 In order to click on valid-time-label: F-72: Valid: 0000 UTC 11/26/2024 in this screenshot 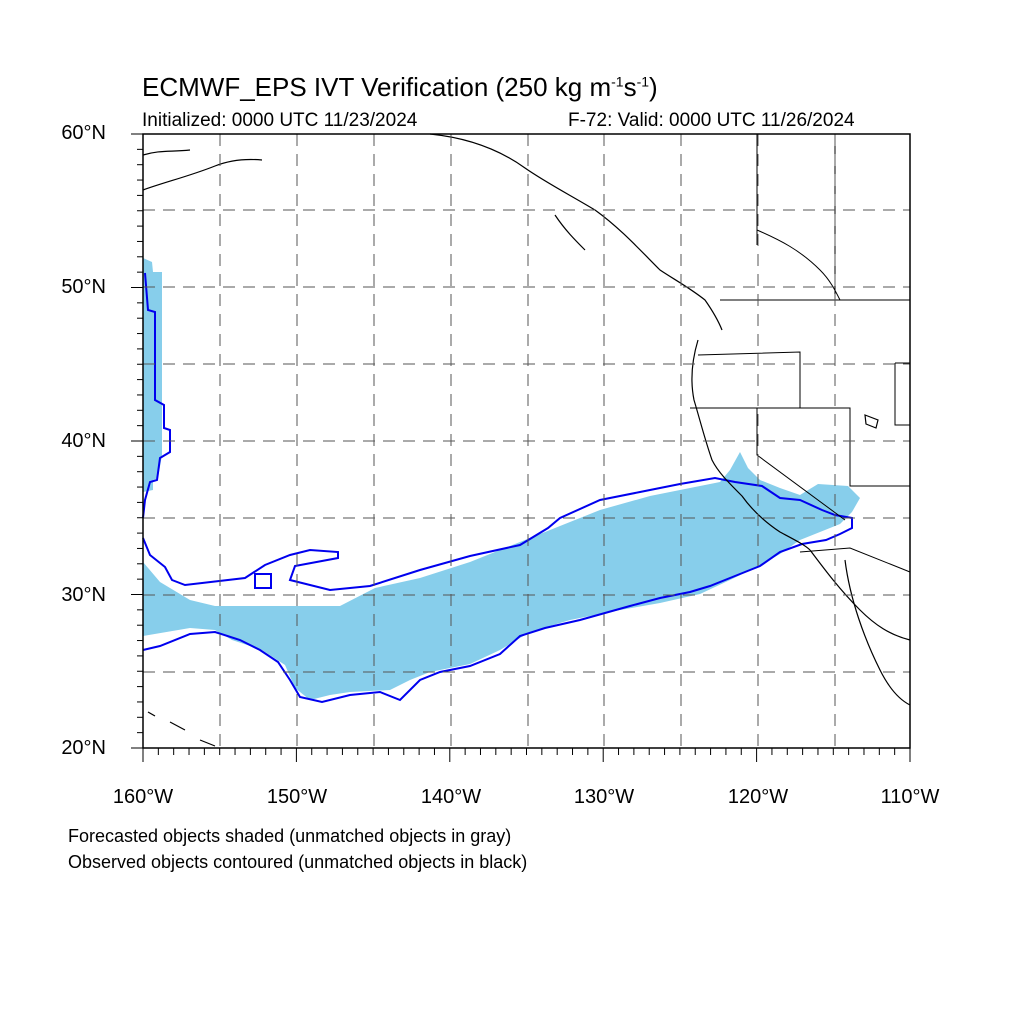, I will do `click(711, 120)`.